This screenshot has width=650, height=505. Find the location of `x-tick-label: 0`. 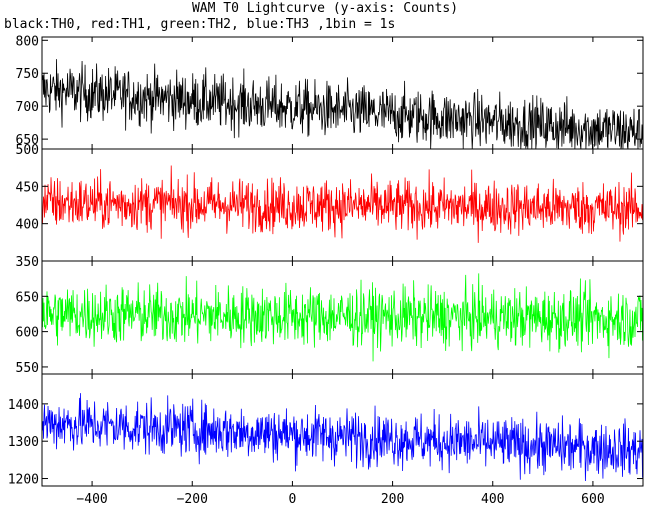

x-tick-label: 0 is located at coordinates (293, 498).